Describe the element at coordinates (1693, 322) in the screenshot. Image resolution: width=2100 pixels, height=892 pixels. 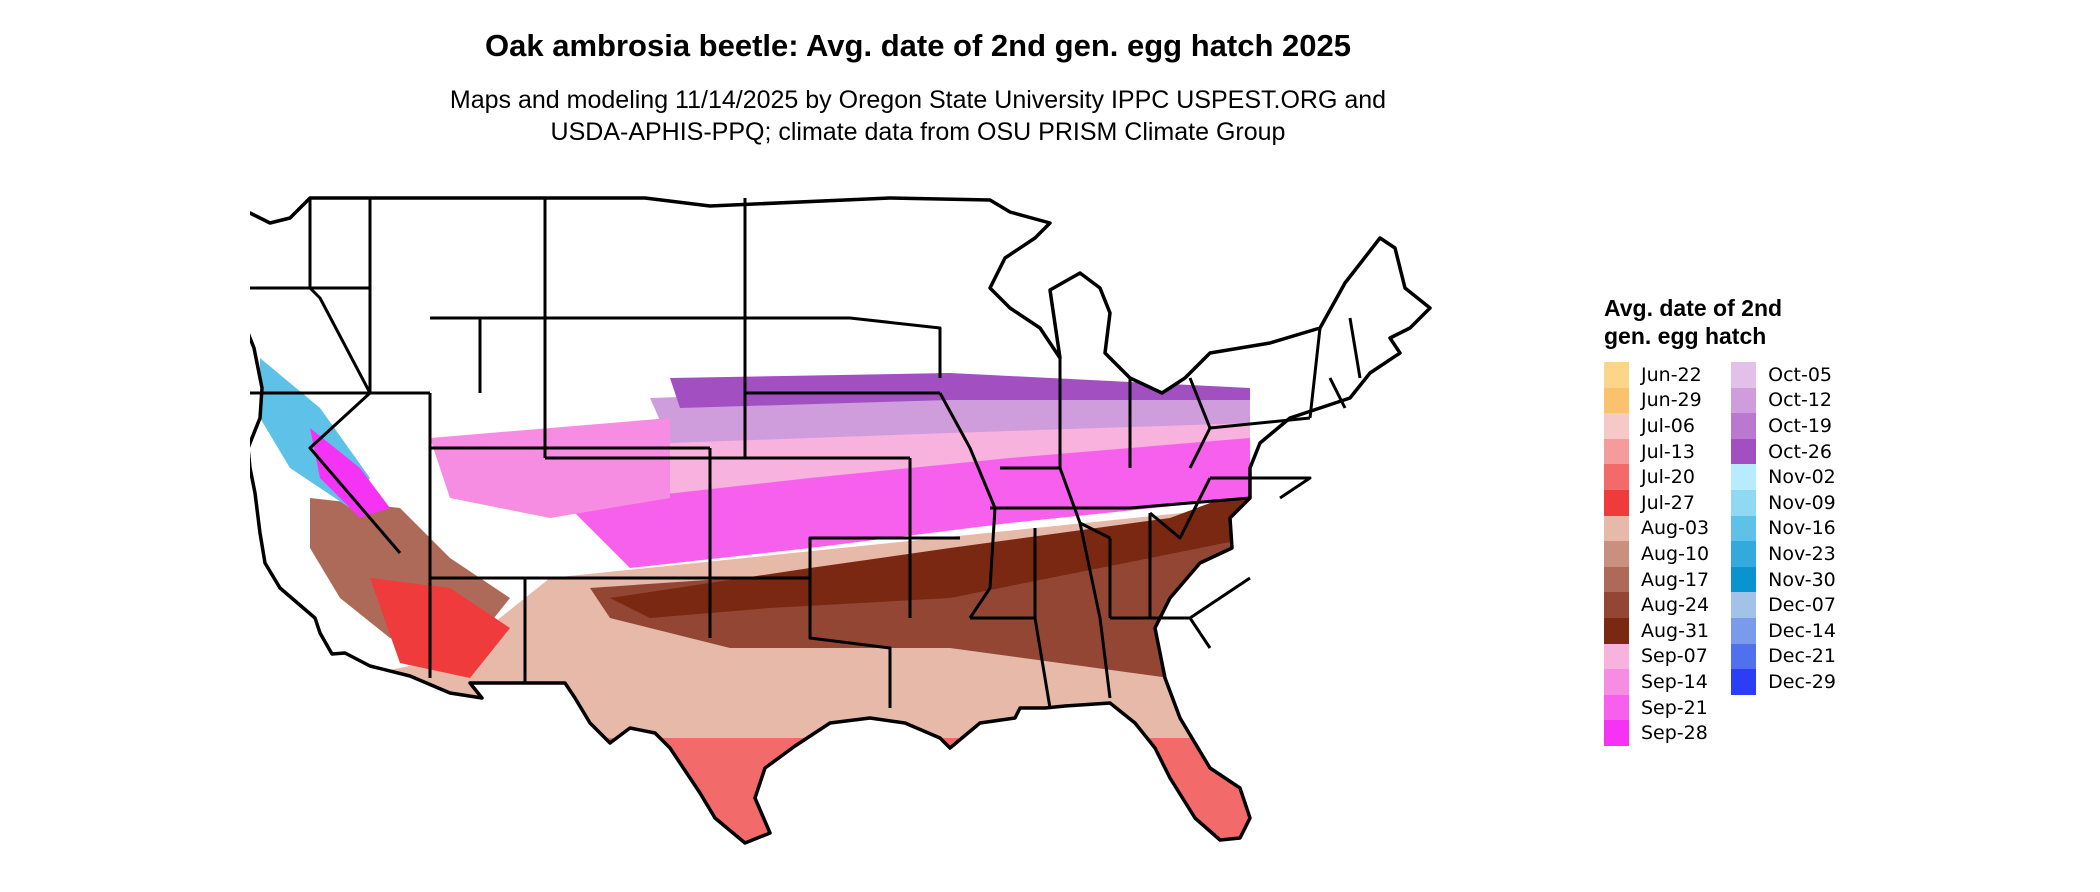
I see `legend-title: Avg. date of 2nd gen. egg hatch` at that location.